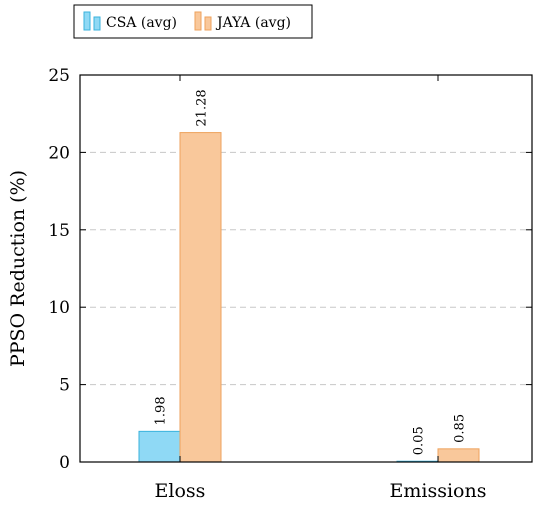 This screenshot has width=550, height=508. I want to click on bar-jaya-emissions, so click(458, 455).